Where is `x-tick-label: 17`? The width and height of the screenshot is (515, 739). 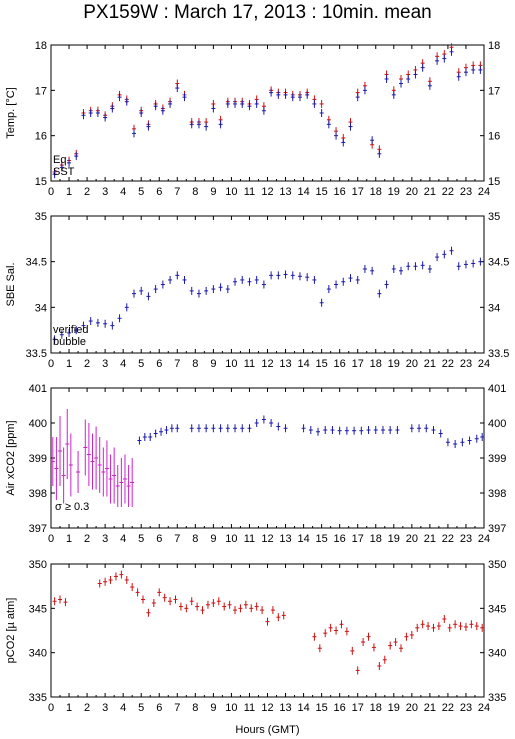 x-tick-label: 17 is located at coordinates (358, 539).